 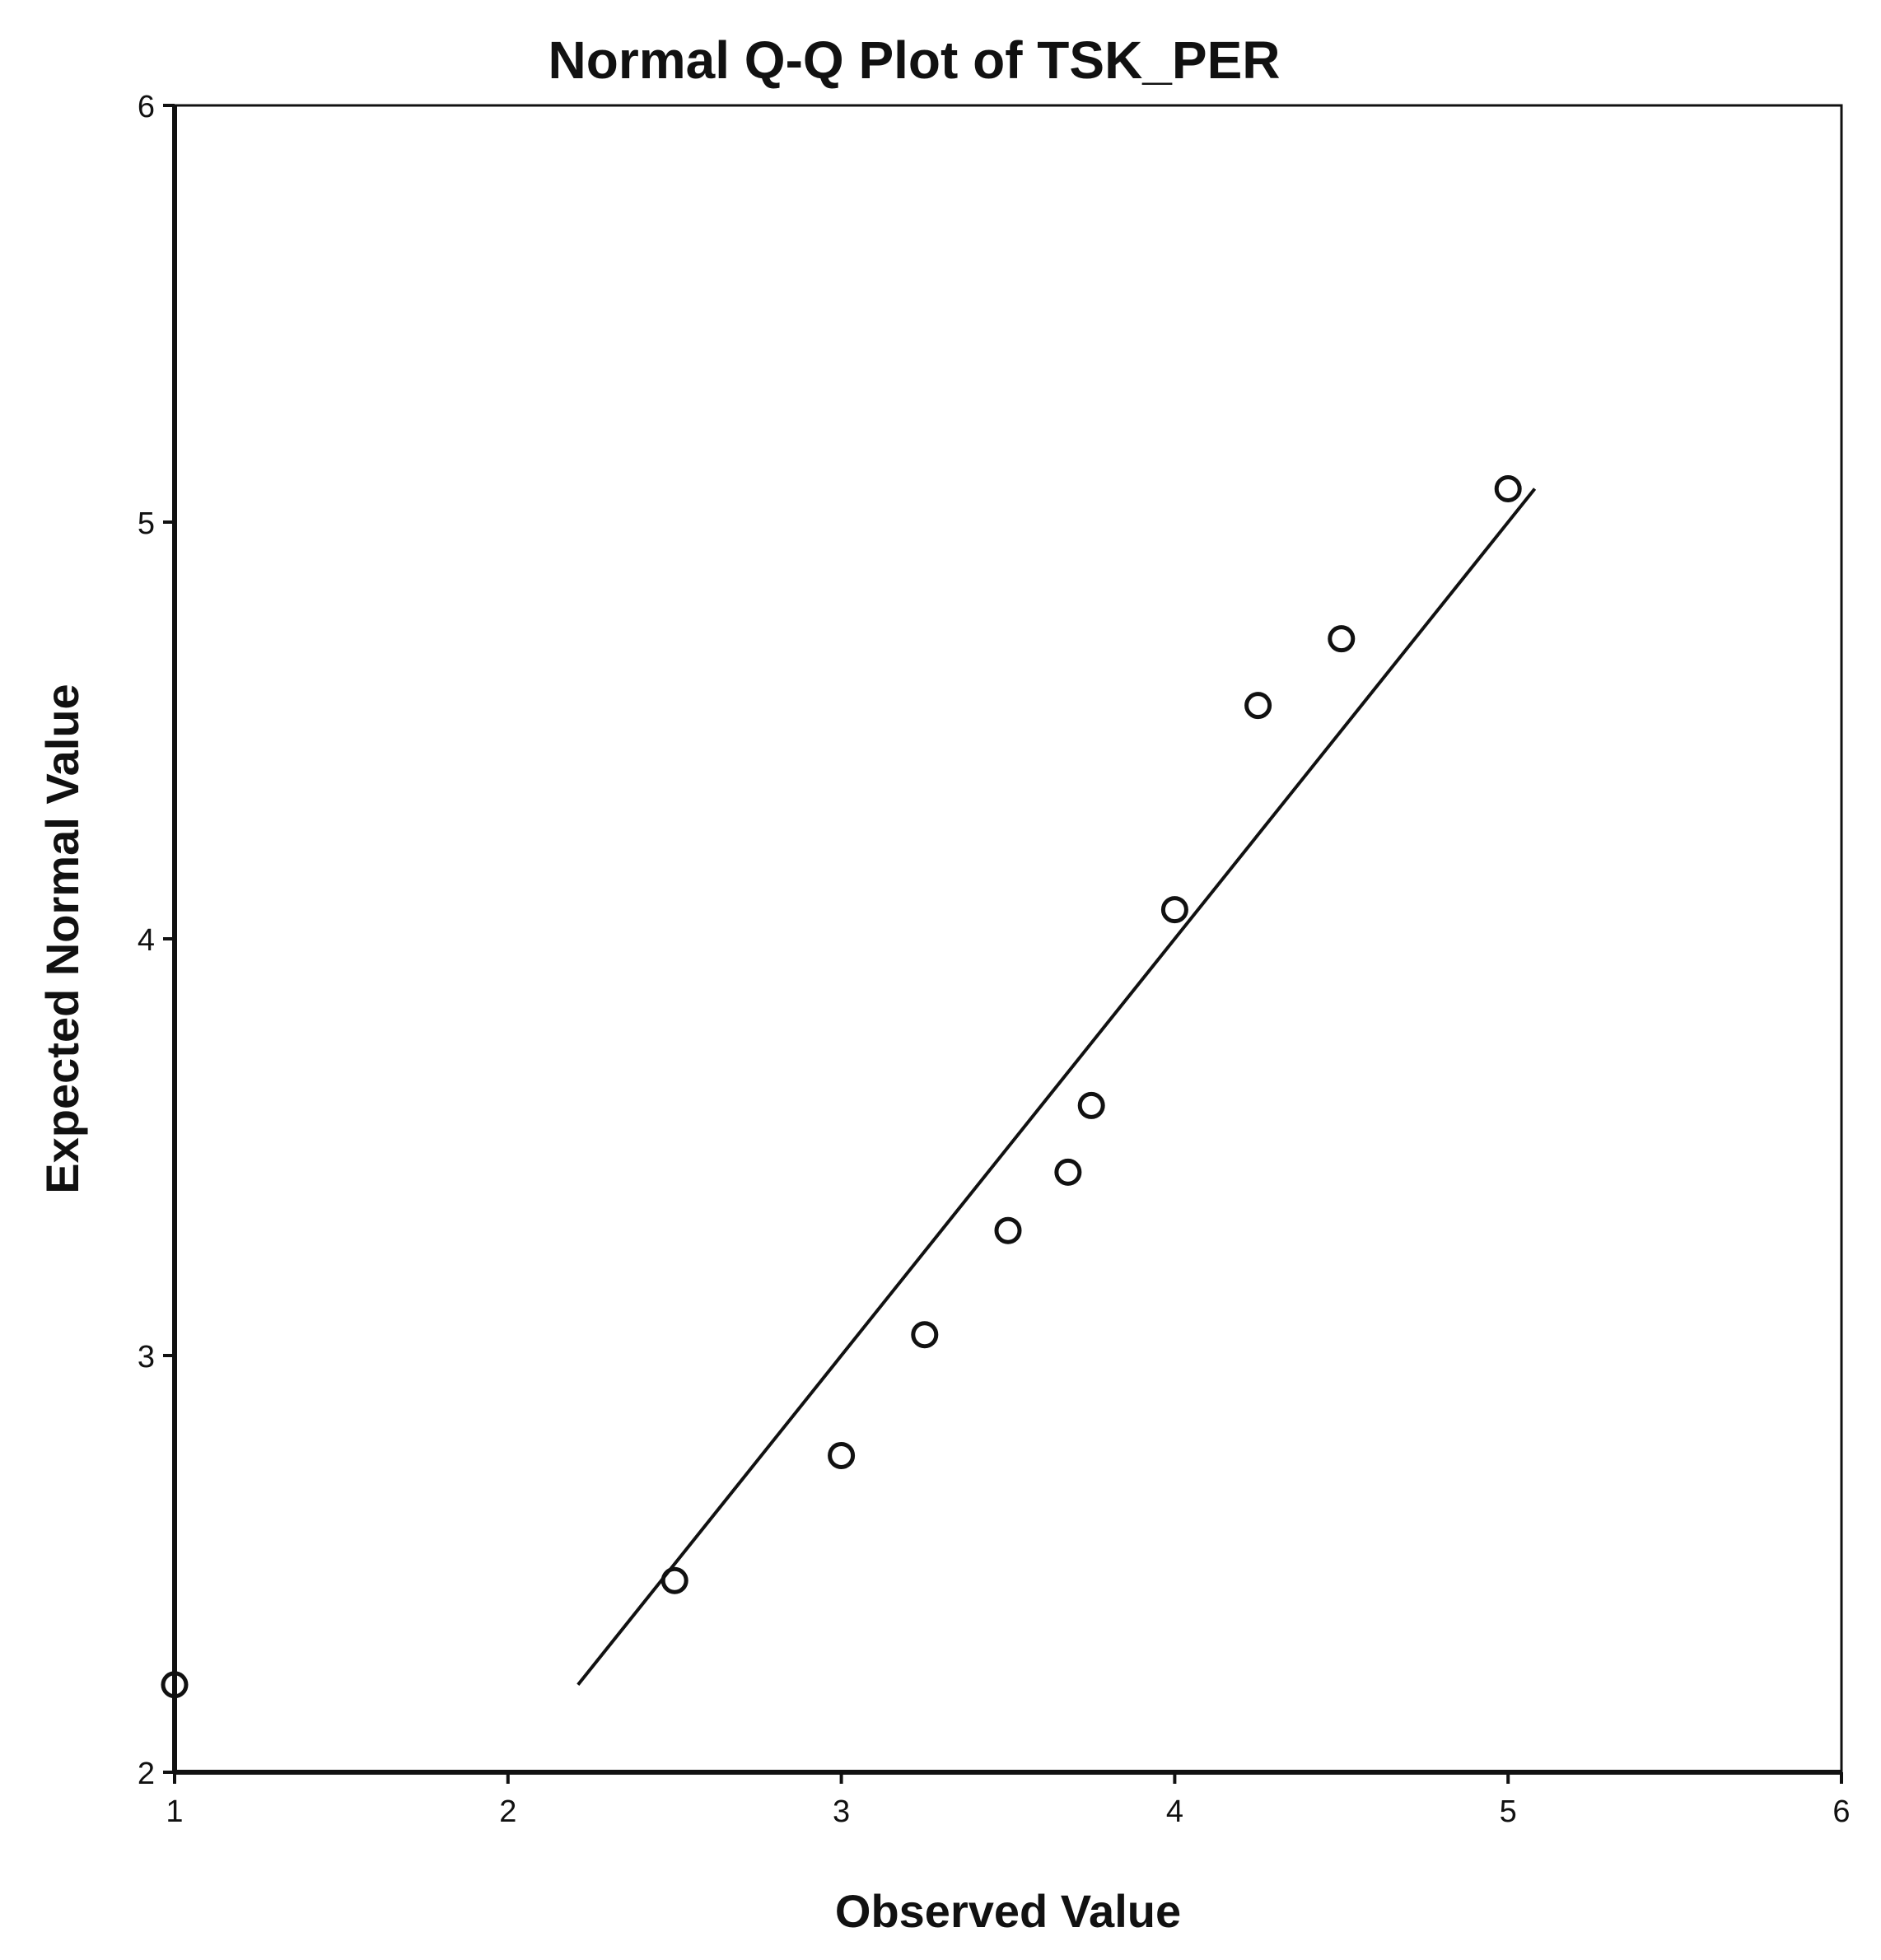 I want to click on x-tick-label: 3, so click(x=842, y=1811).